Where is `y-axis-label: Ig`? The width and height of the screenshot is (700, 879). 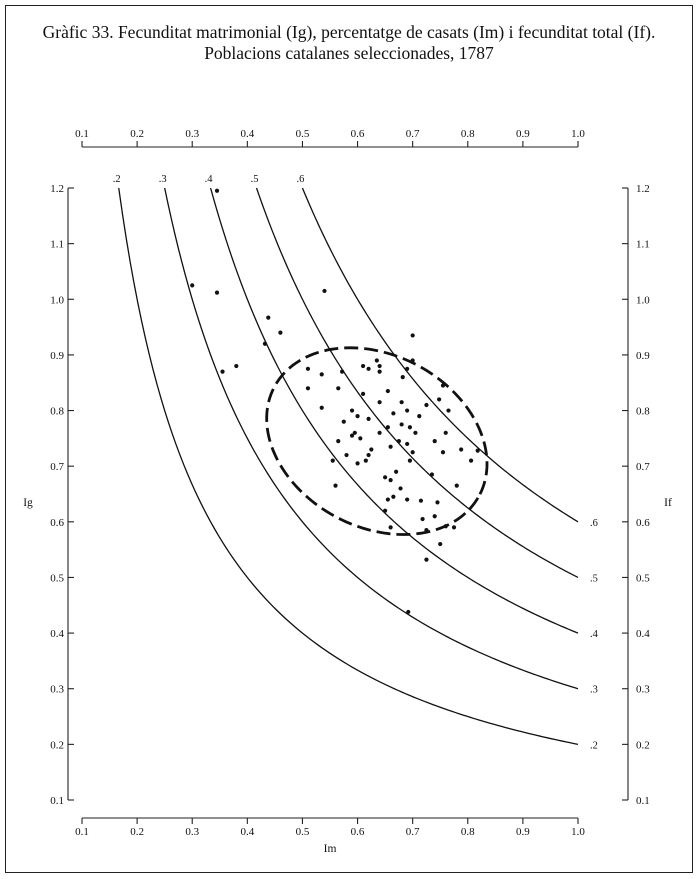 y-axis-label: Ig is located at coordinates (28, 503).